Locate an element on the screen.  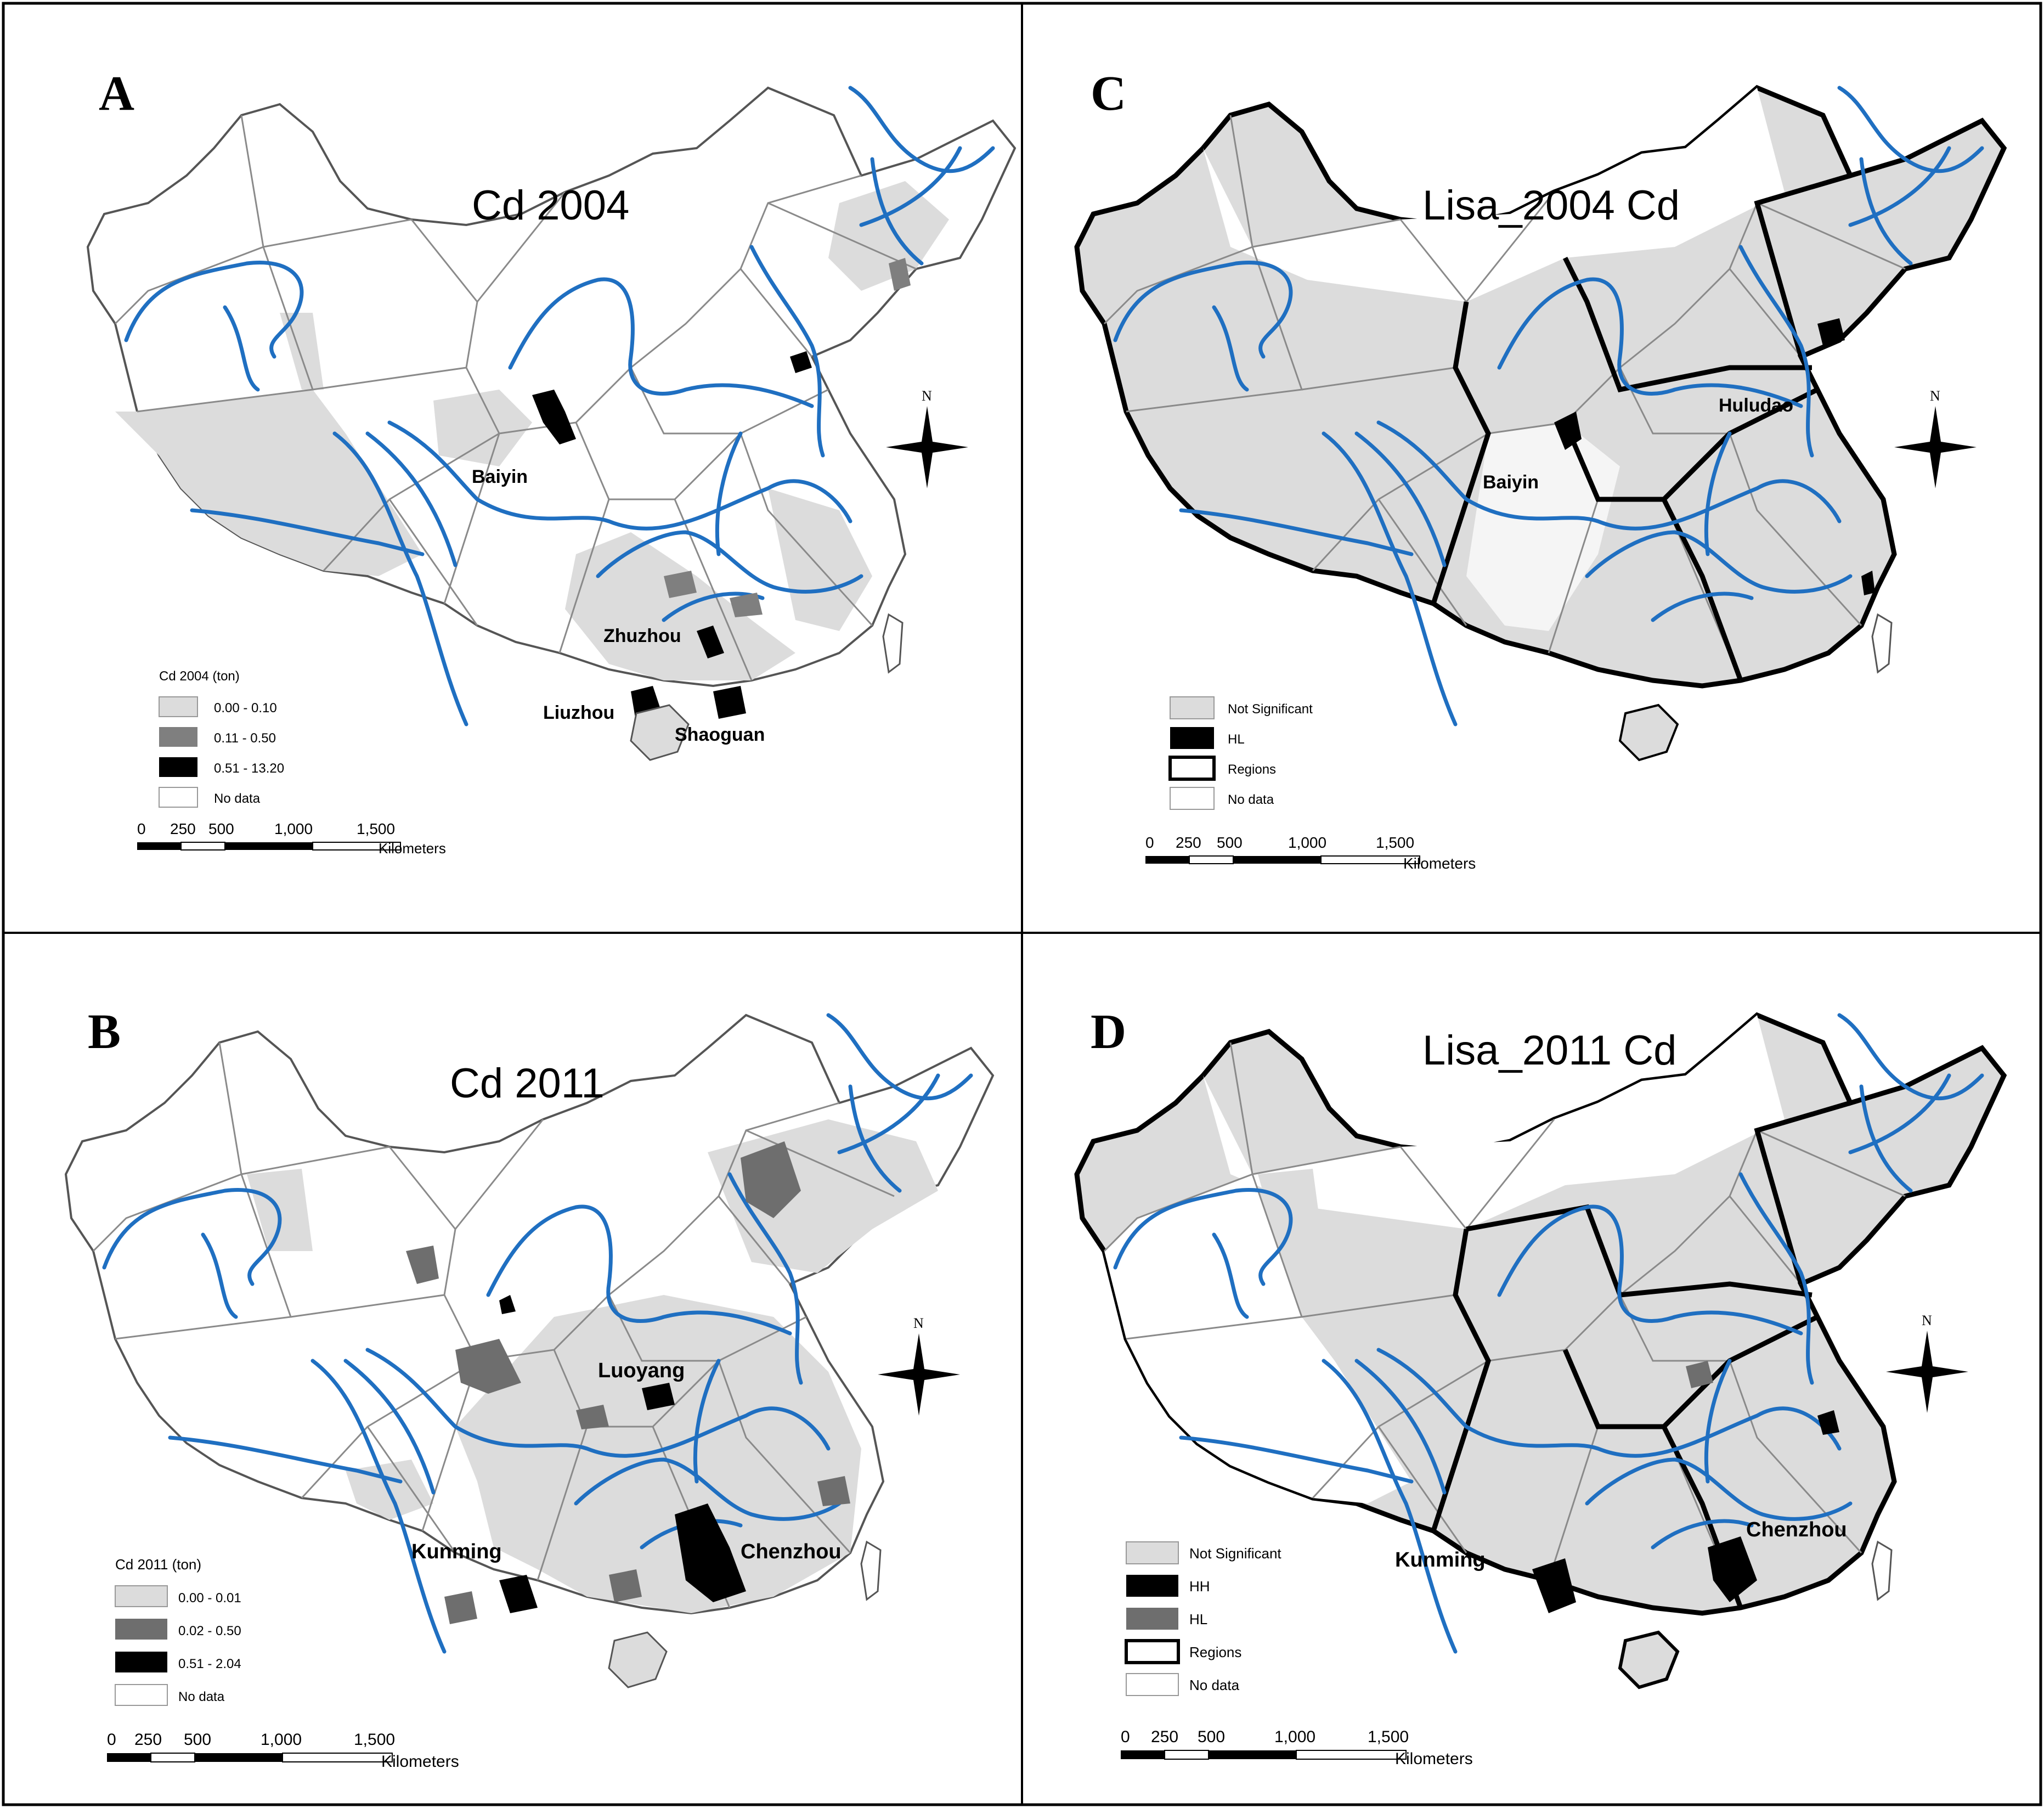
map-title: Lisa_2004 Cd is located at coordinates (1551, 205).